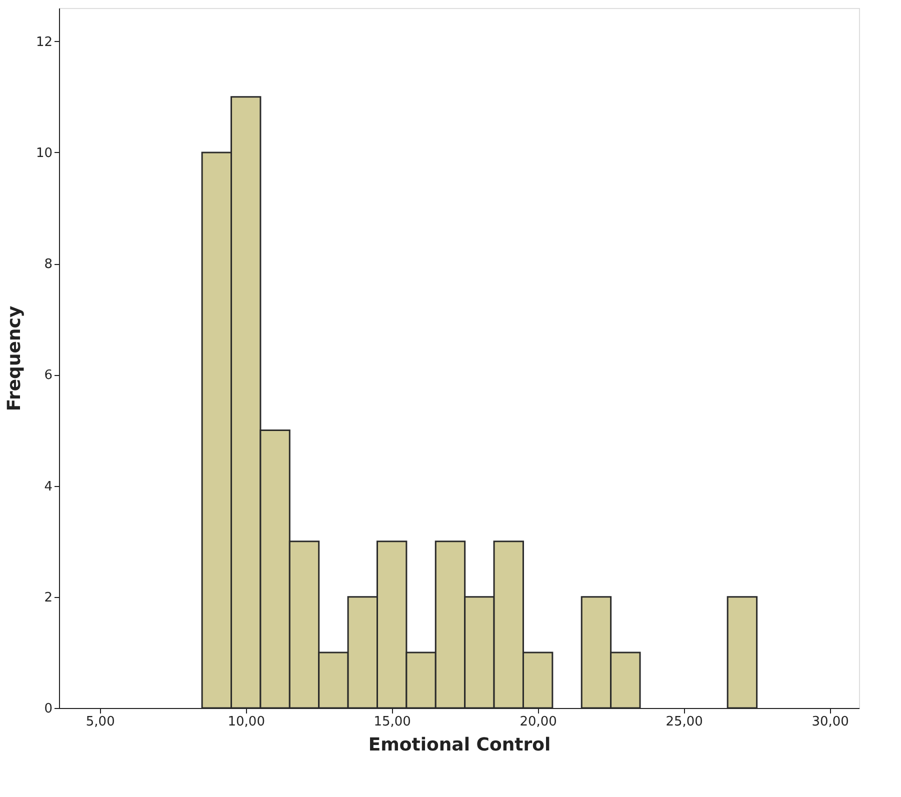  Describe the element at coordinates (48, 486) in the screenshot. I see `y-tick-label: 4` at that location.